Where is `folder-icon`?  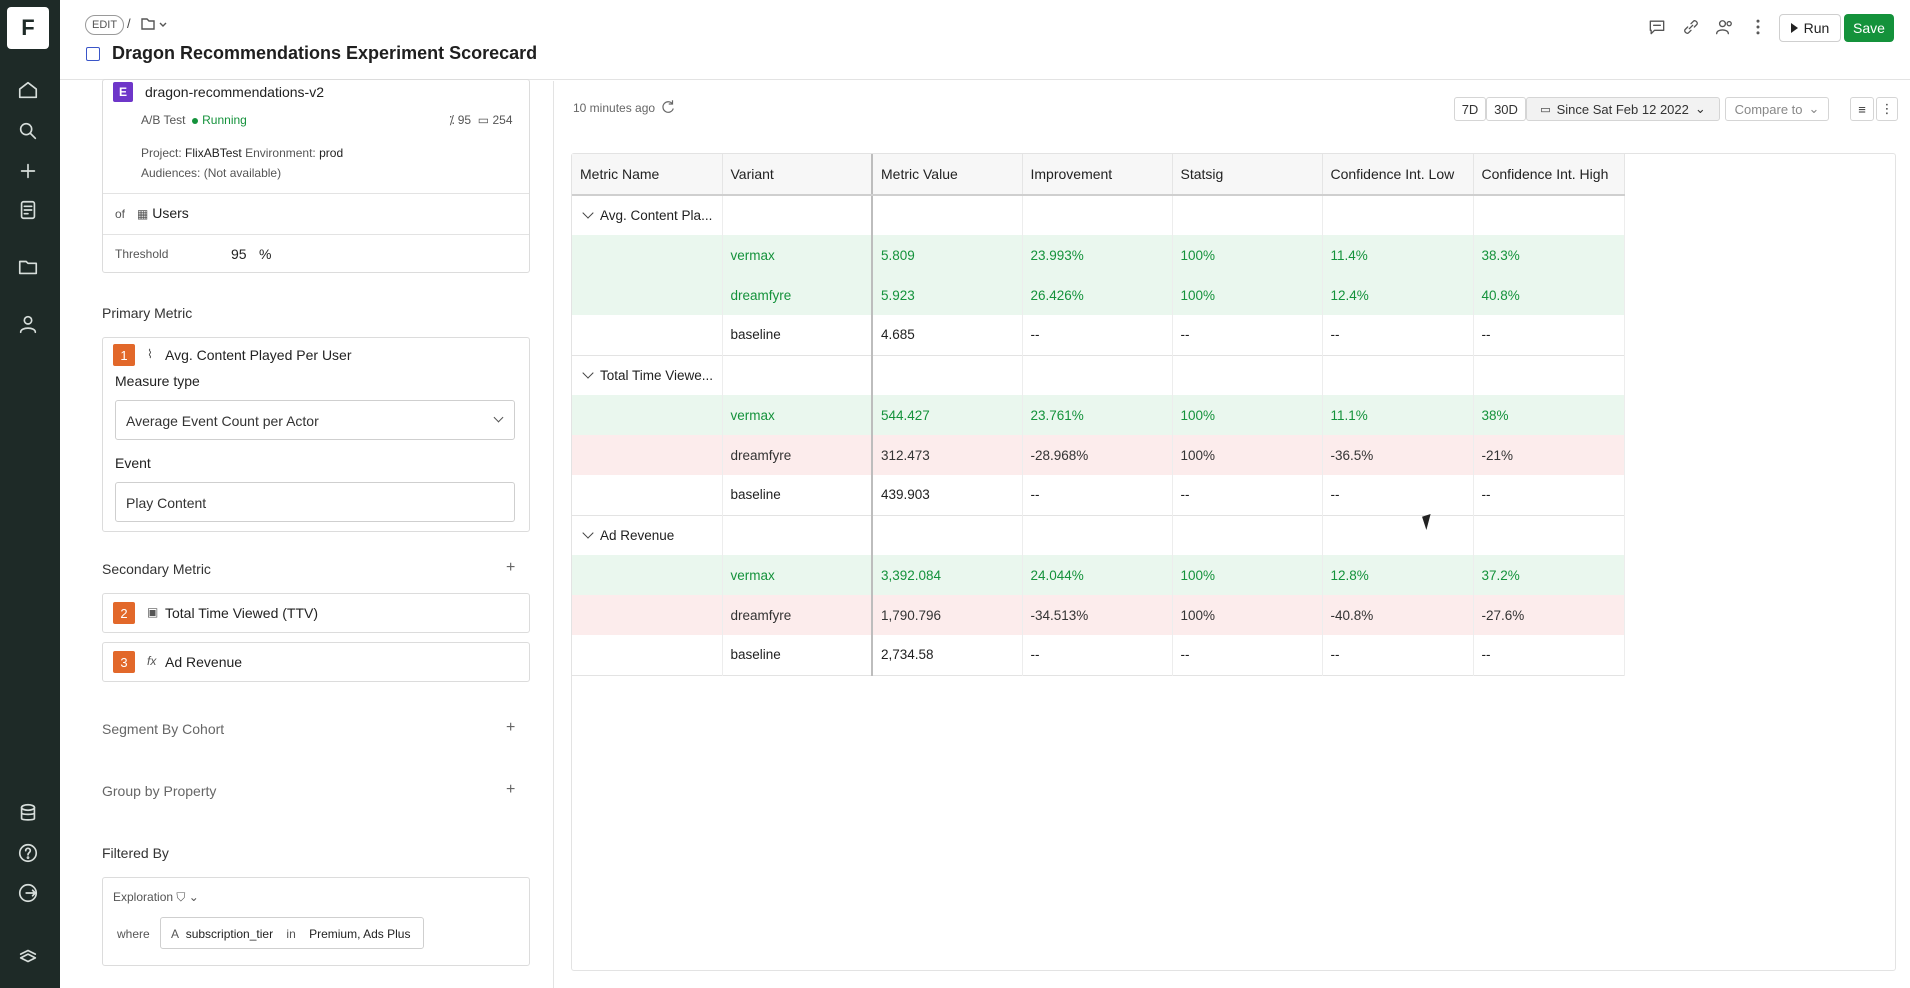 folder-icon is located at coordinates (28, 267).